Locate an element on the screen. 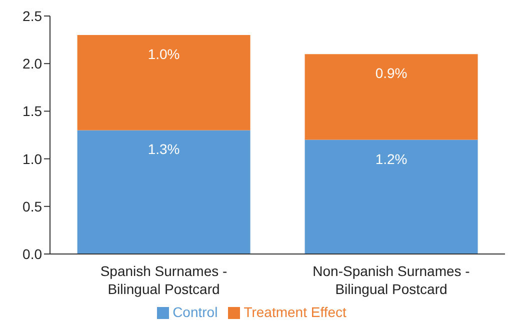  legend-label: Control is located at coordinates (195, 312).